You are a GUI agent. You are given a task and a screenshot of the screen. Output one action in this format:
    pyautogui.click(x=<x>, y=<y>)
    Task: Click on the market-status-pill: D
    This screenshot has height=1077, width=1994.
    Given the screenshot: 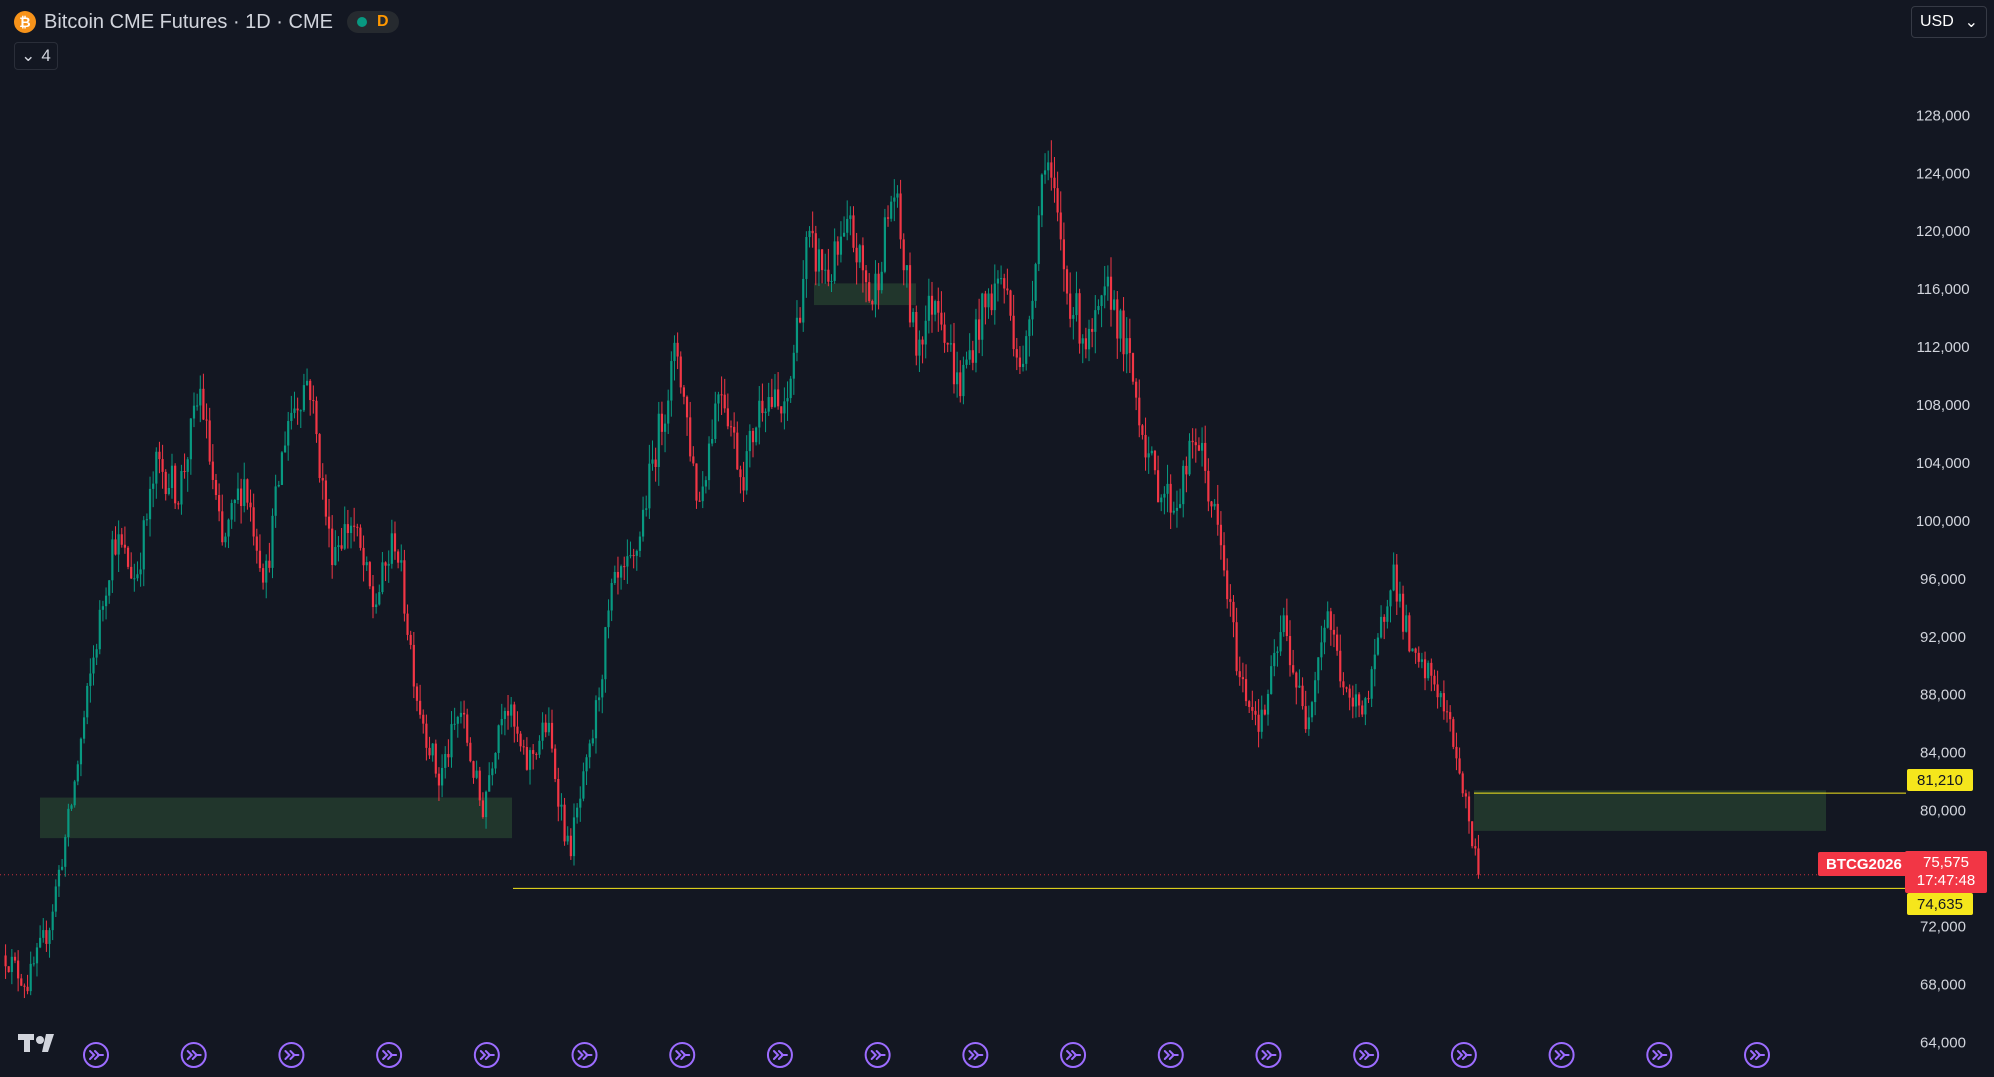 What is the action you would take?
    pyautogui.click(x=372, y=22)
    